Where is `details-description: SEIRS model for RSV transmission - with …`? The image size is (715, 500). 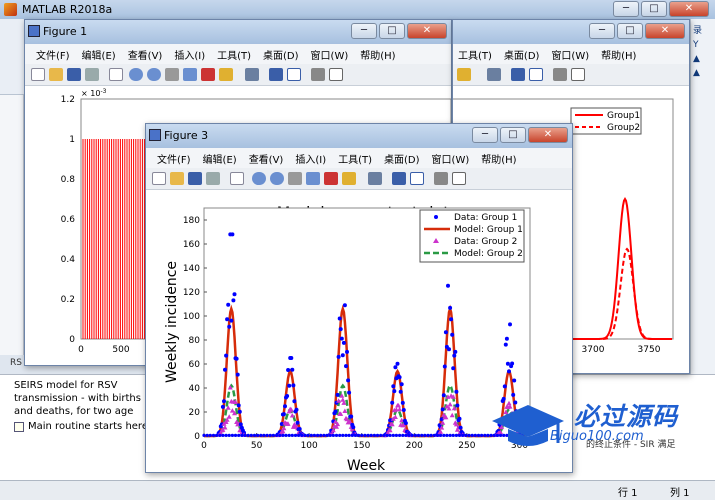 details-description: SEIRS model for RSV transmission - with … is located at coordinates (77, 398).